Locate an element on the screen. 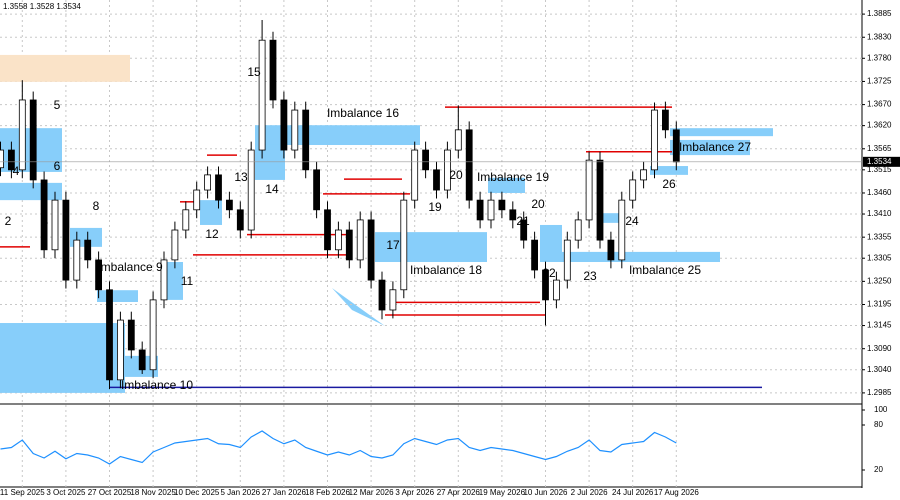  annotation: Imbalance 9 is located at coordinates (130, 267).